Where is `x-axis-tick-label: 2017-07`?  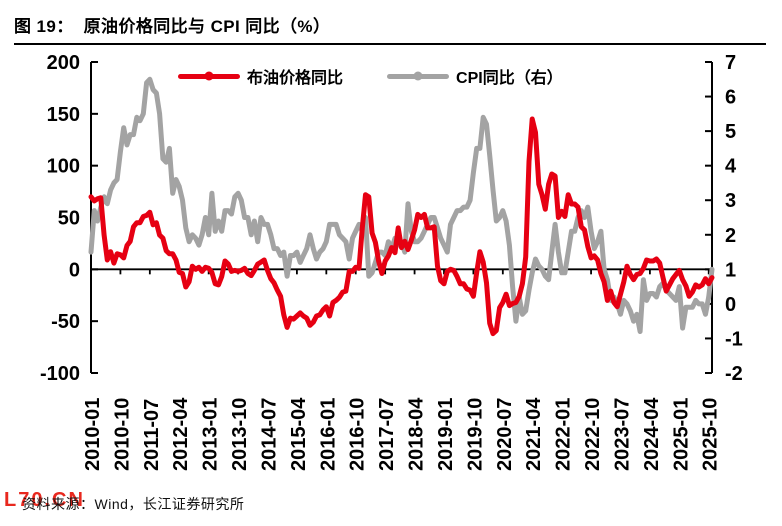
x-axis-tick-label: 2017-07 is located at coordinates (387, 434).